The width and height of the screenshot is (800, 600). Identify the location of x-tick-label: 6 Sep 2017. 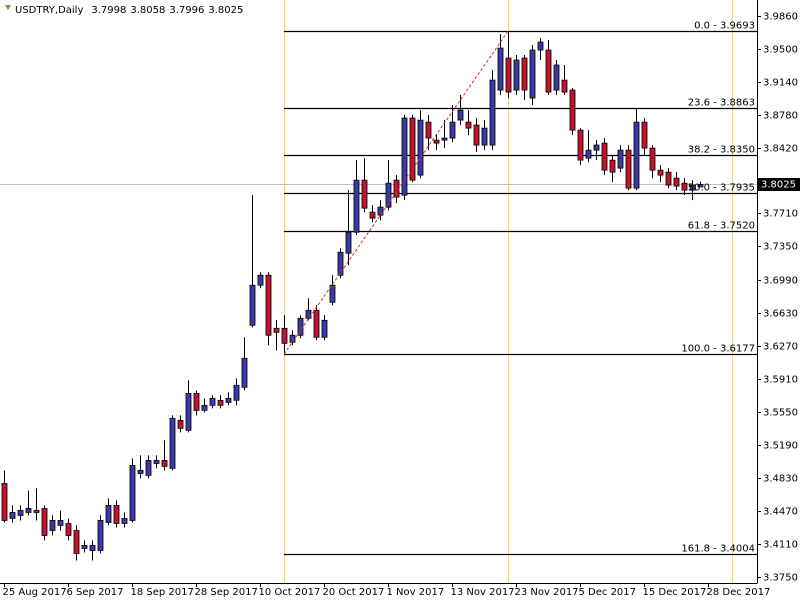
(95, 592).